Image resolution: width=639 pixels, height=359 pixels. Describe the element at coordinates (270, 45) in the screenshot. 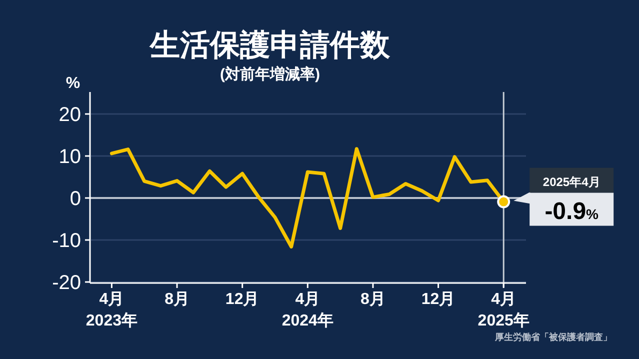

I see `chart-title: 生活保護申請件数` at that location.